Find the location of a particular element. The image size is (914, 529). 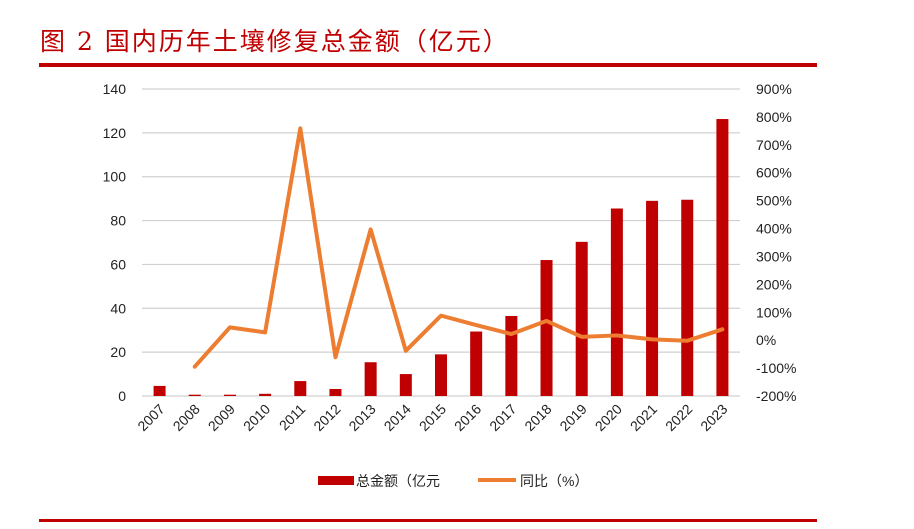

x-axis-tick: 2020 is located at coordinates (608, 417).